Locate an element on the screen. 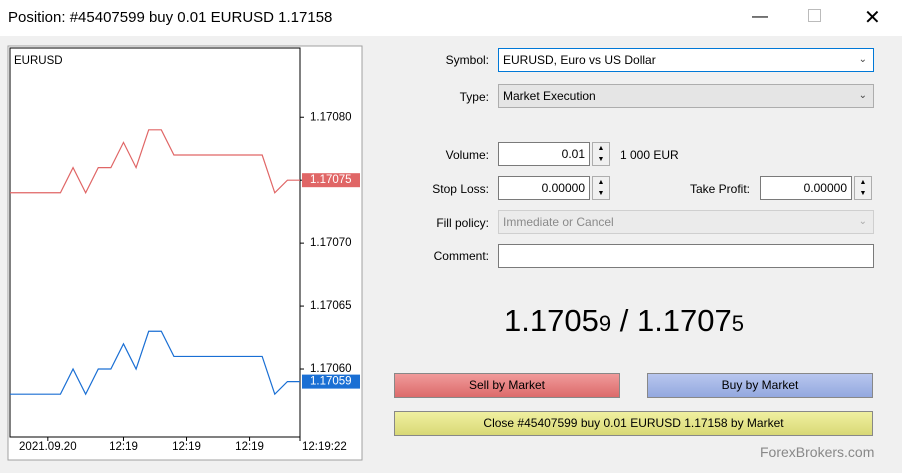 The image size is (902, 473). watermark: ForexBrokers.com is located at coordinates (817, 452).